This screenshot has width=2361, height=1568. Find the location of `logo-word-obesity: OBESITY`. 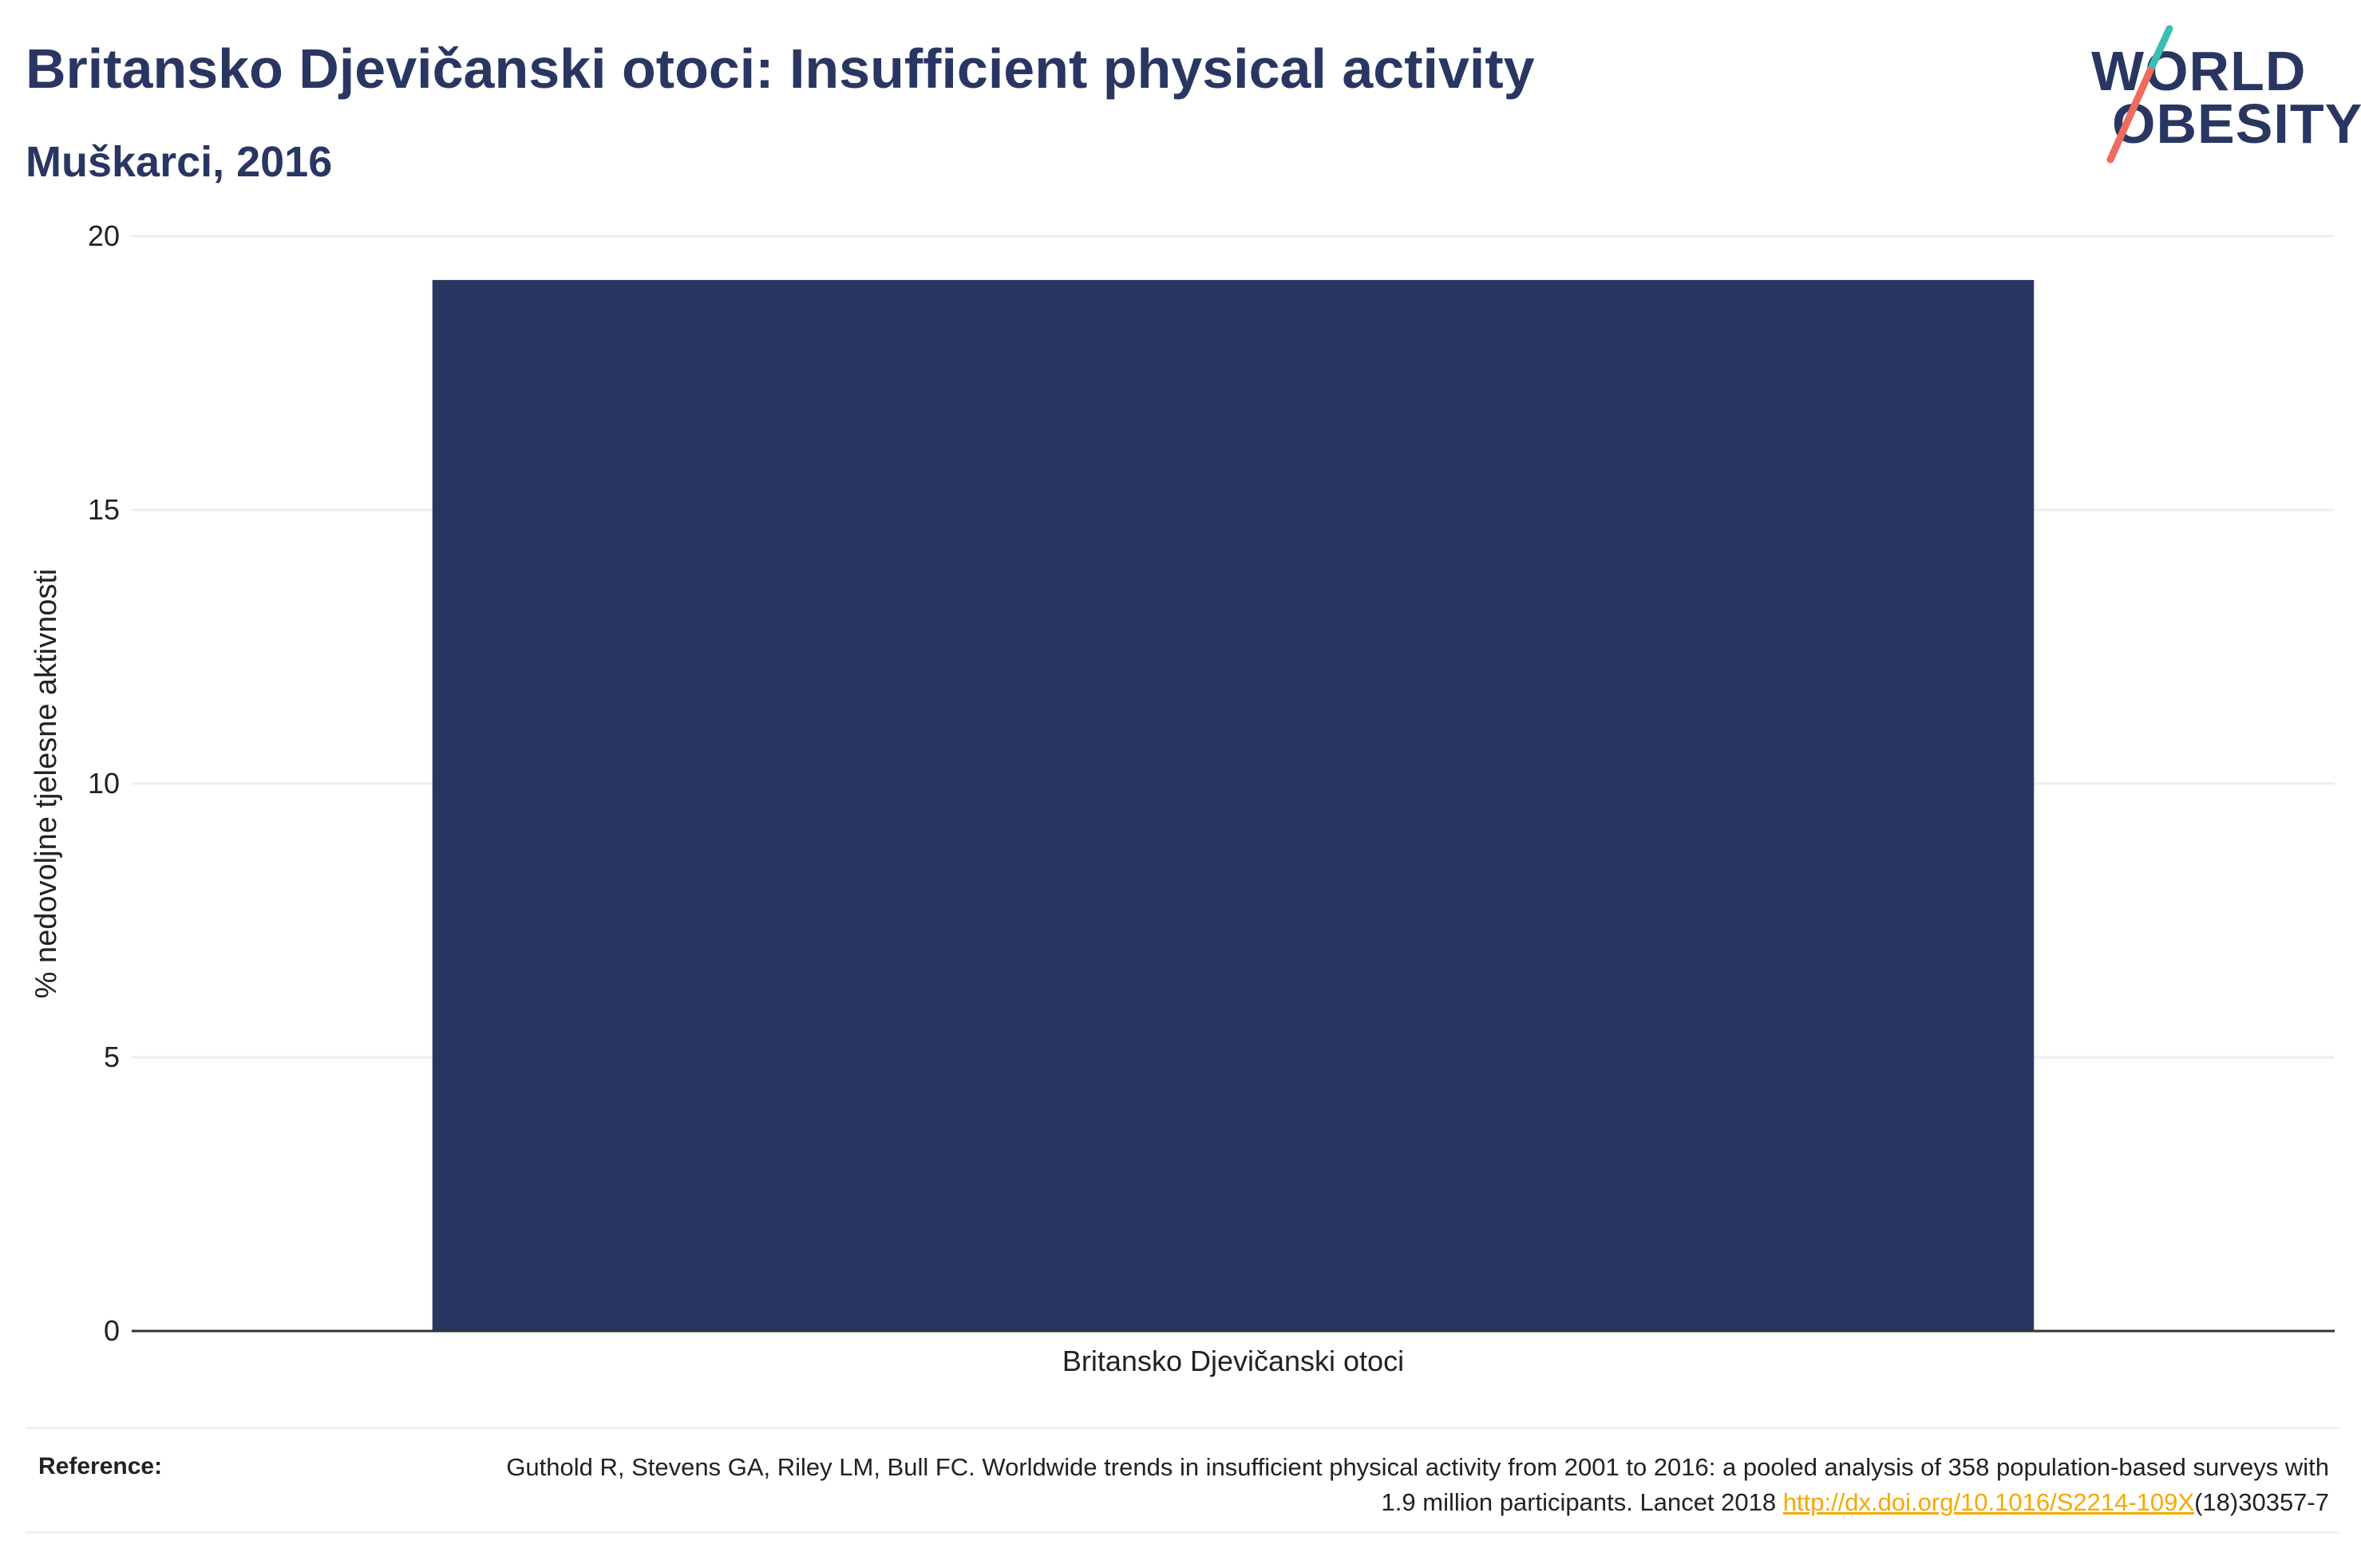

logo-word-obesity: OBESITY is located at coordinates (2236, 124).